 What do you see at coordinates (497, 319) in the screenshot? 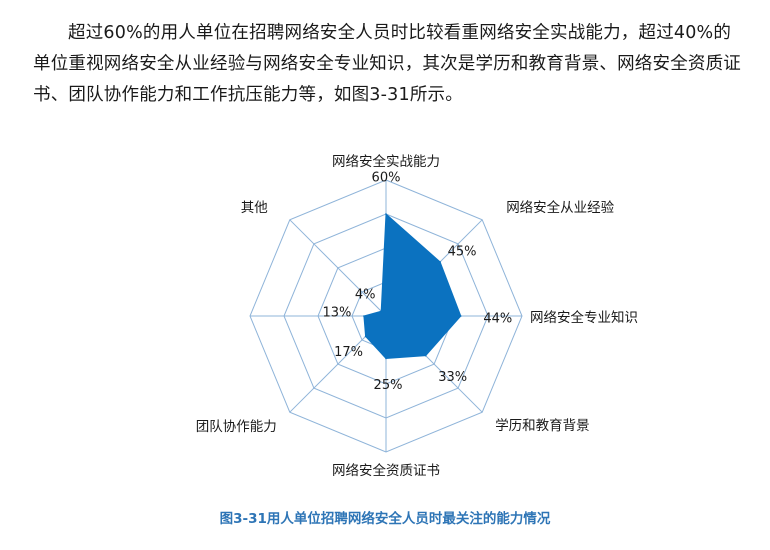
I see `value-label-2: 44%` at bounding box center [497, 319].